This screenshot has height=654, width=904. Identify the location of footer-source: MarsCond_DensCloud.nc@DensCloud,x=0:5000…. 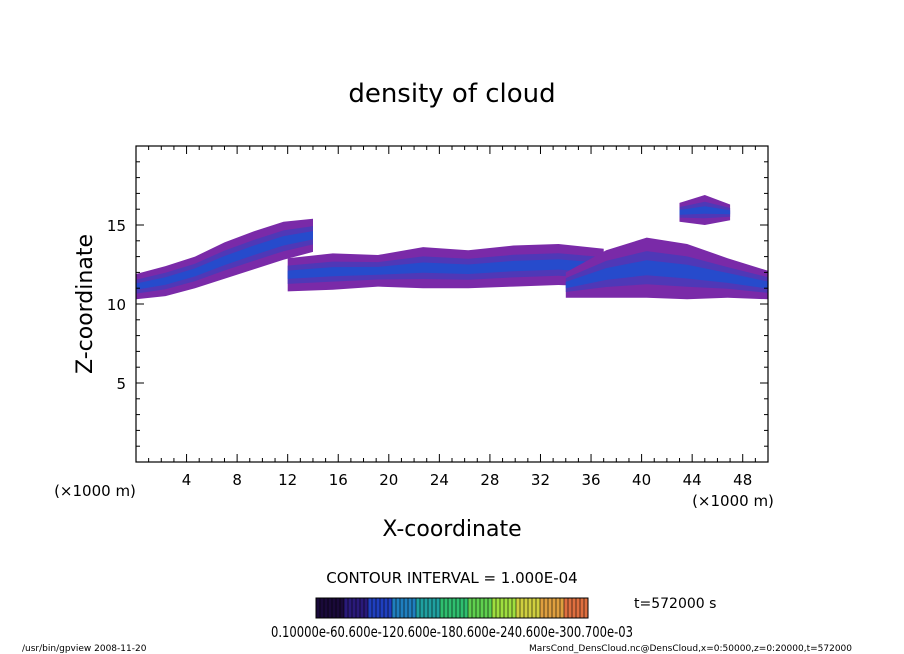
(690, 649).